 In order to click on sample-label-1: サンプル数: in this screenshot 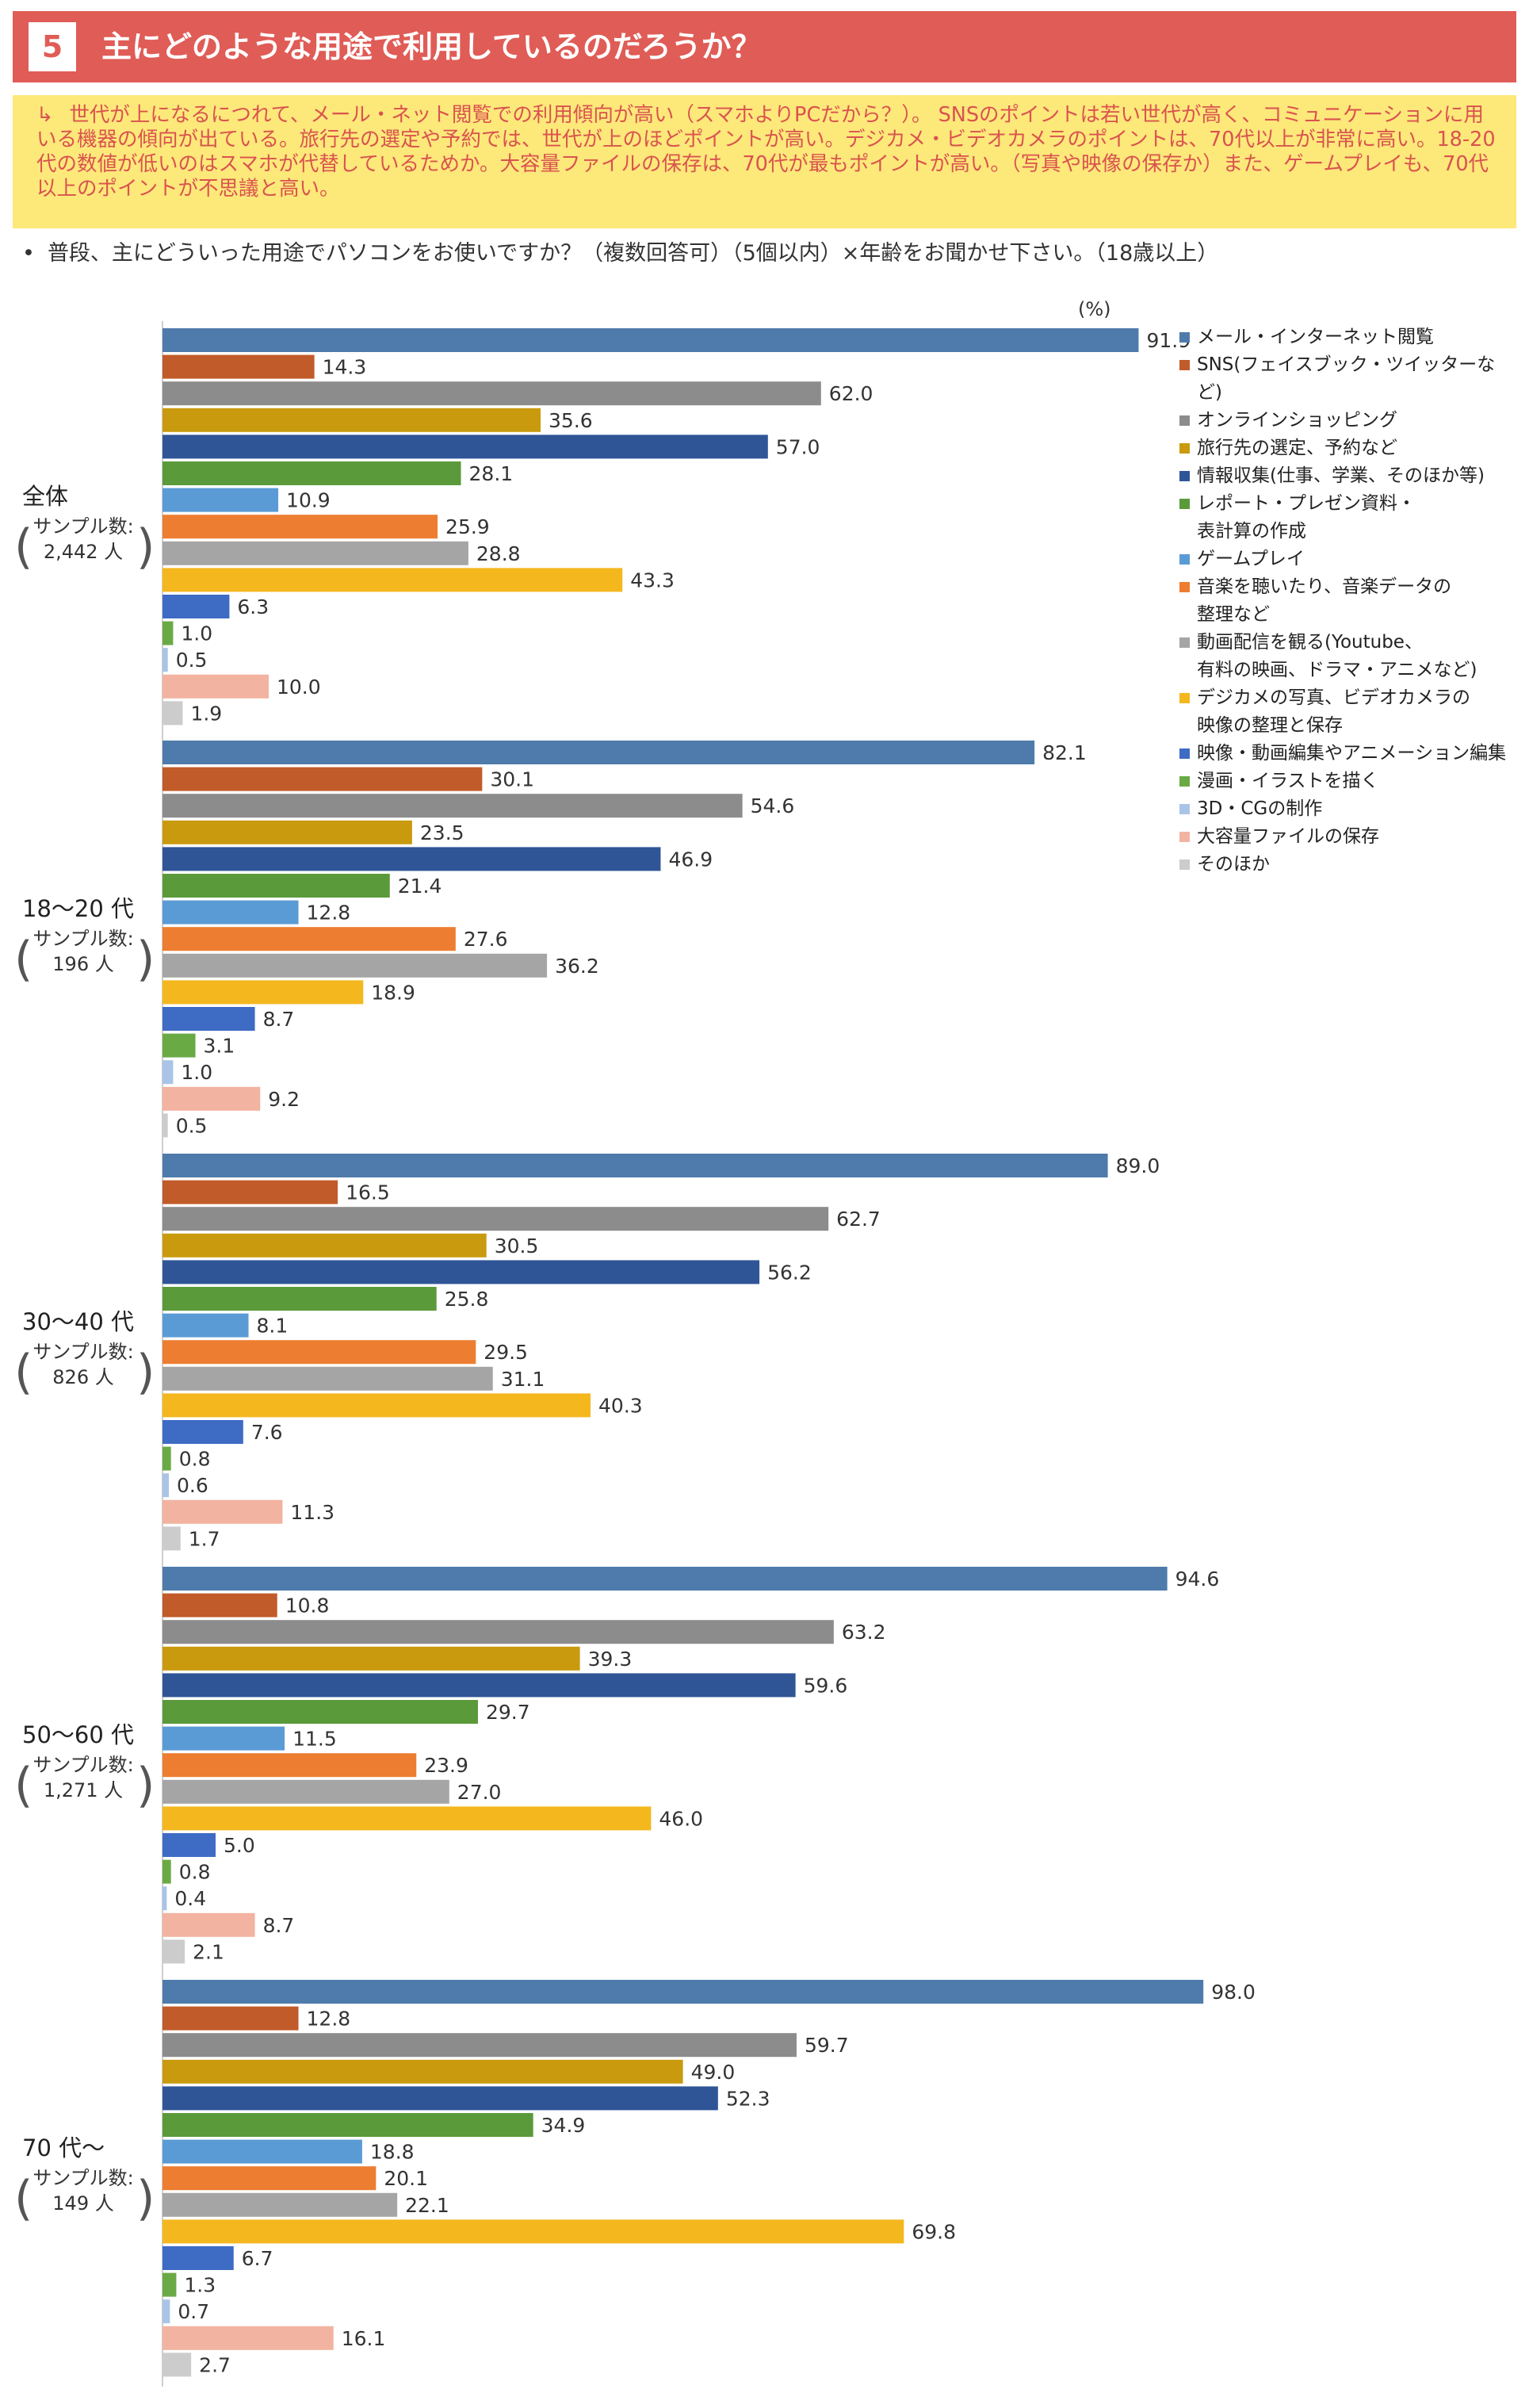, I will do `click(83, 939)`.